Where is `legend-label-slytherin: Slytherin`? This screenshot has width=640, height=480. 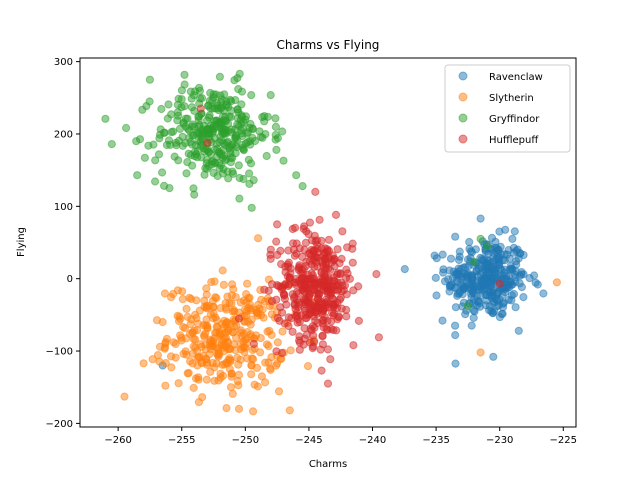
legend-label-slytherin: Slytherin is located at coordinates (511, 98).